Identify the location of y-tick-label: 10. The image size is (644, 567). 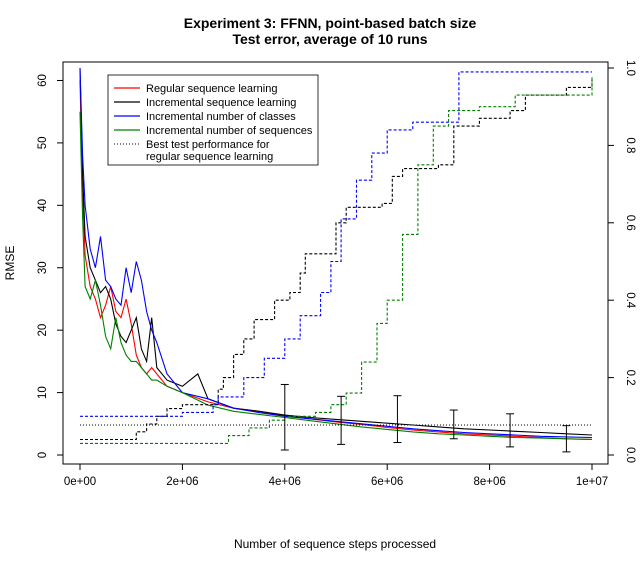
(43, 392).